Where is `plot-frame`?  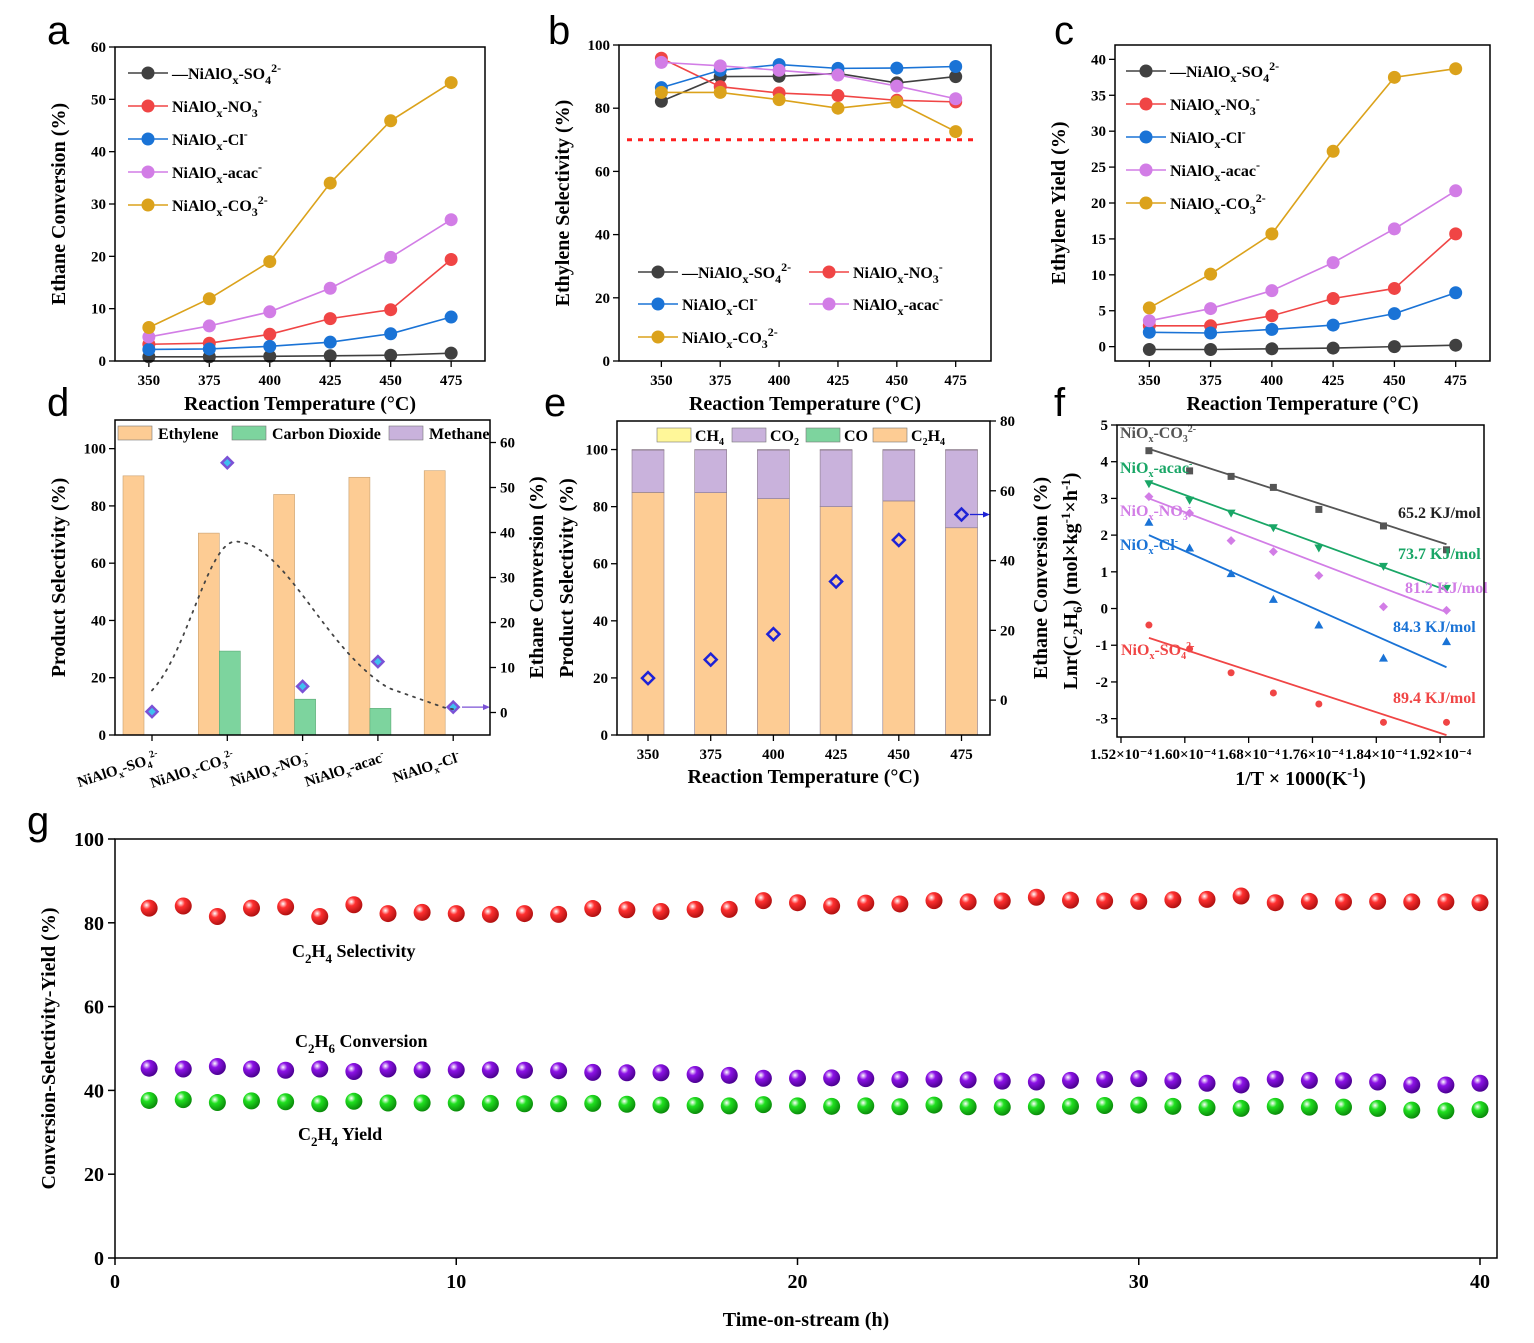
plot-frame is located at coordinates (805, 203).